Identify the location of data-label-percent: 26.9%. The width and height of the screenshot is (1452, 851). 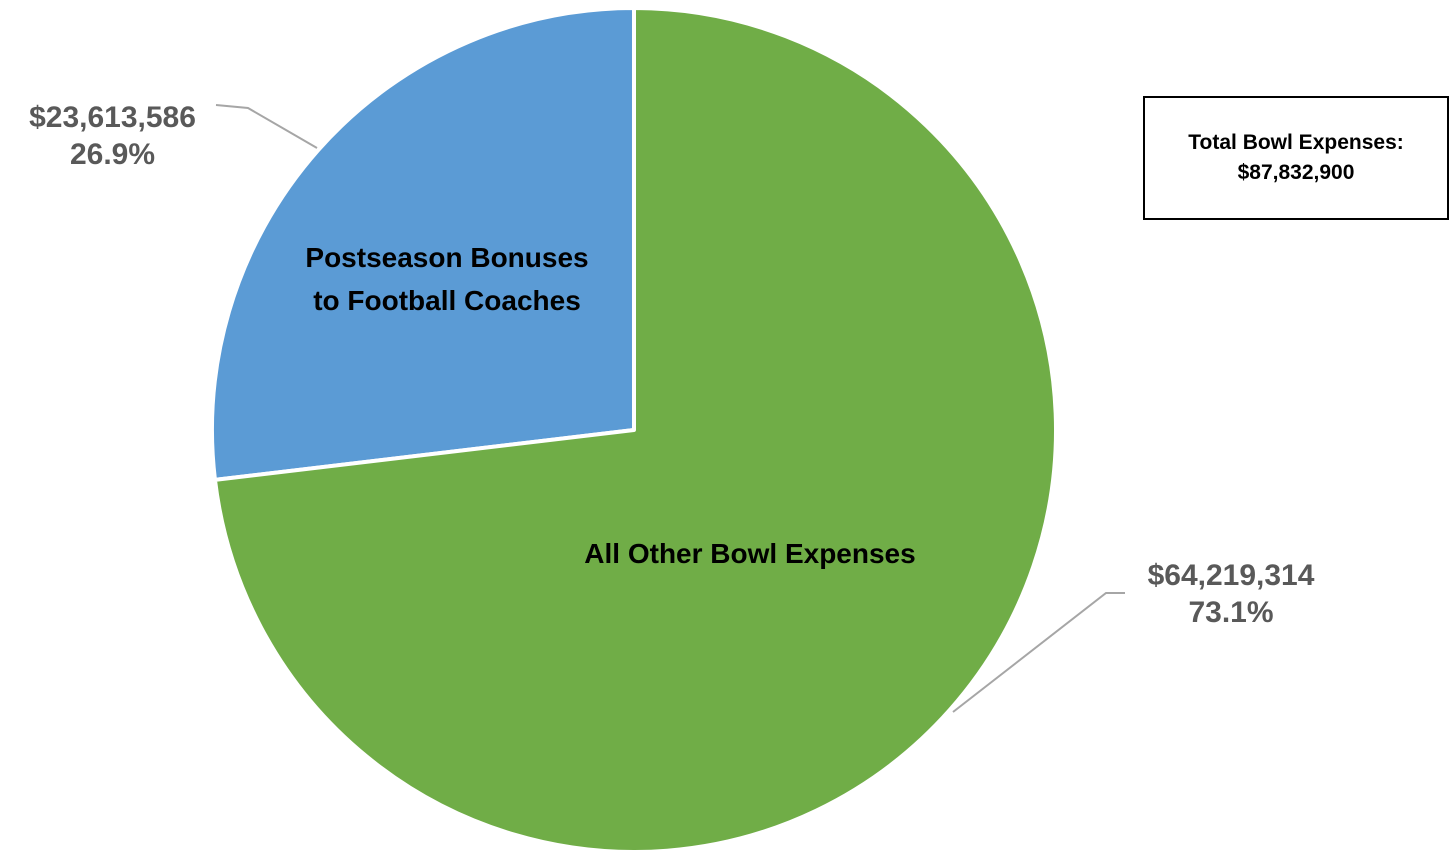
(112, 154).